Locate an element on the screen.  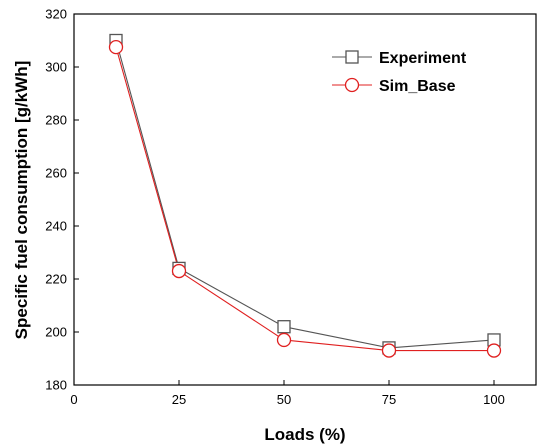
y-tick-label: 320 is located at coordinates (56, 14).